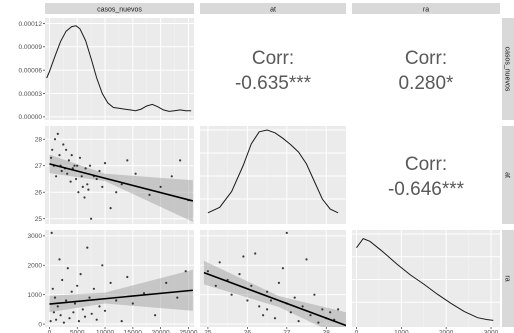 The image size is (514, 333). Describe the element at coordinates (426, 189) in the screenshot. I see `corr-value: -0.646***` at that location.